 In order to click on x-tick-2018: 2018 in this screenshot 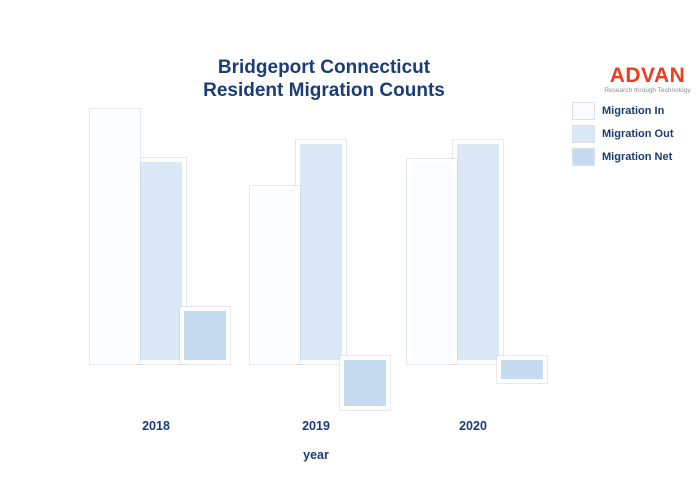, I will do `click(156, 426)`.